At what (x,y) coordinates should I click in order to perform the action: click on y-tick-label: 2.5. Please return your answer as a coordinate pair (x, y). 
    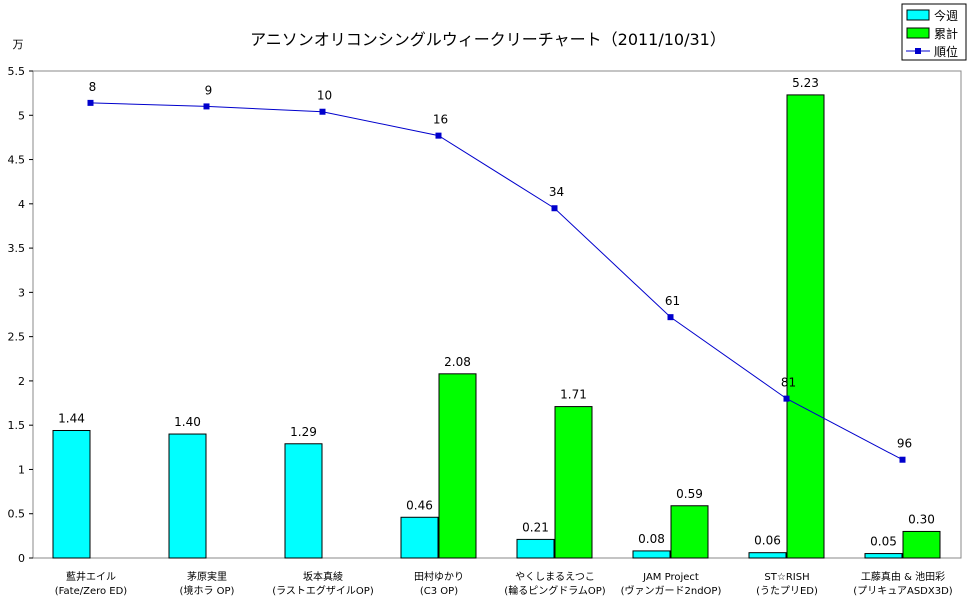
    Looking at the image, I should click on (17, 337).